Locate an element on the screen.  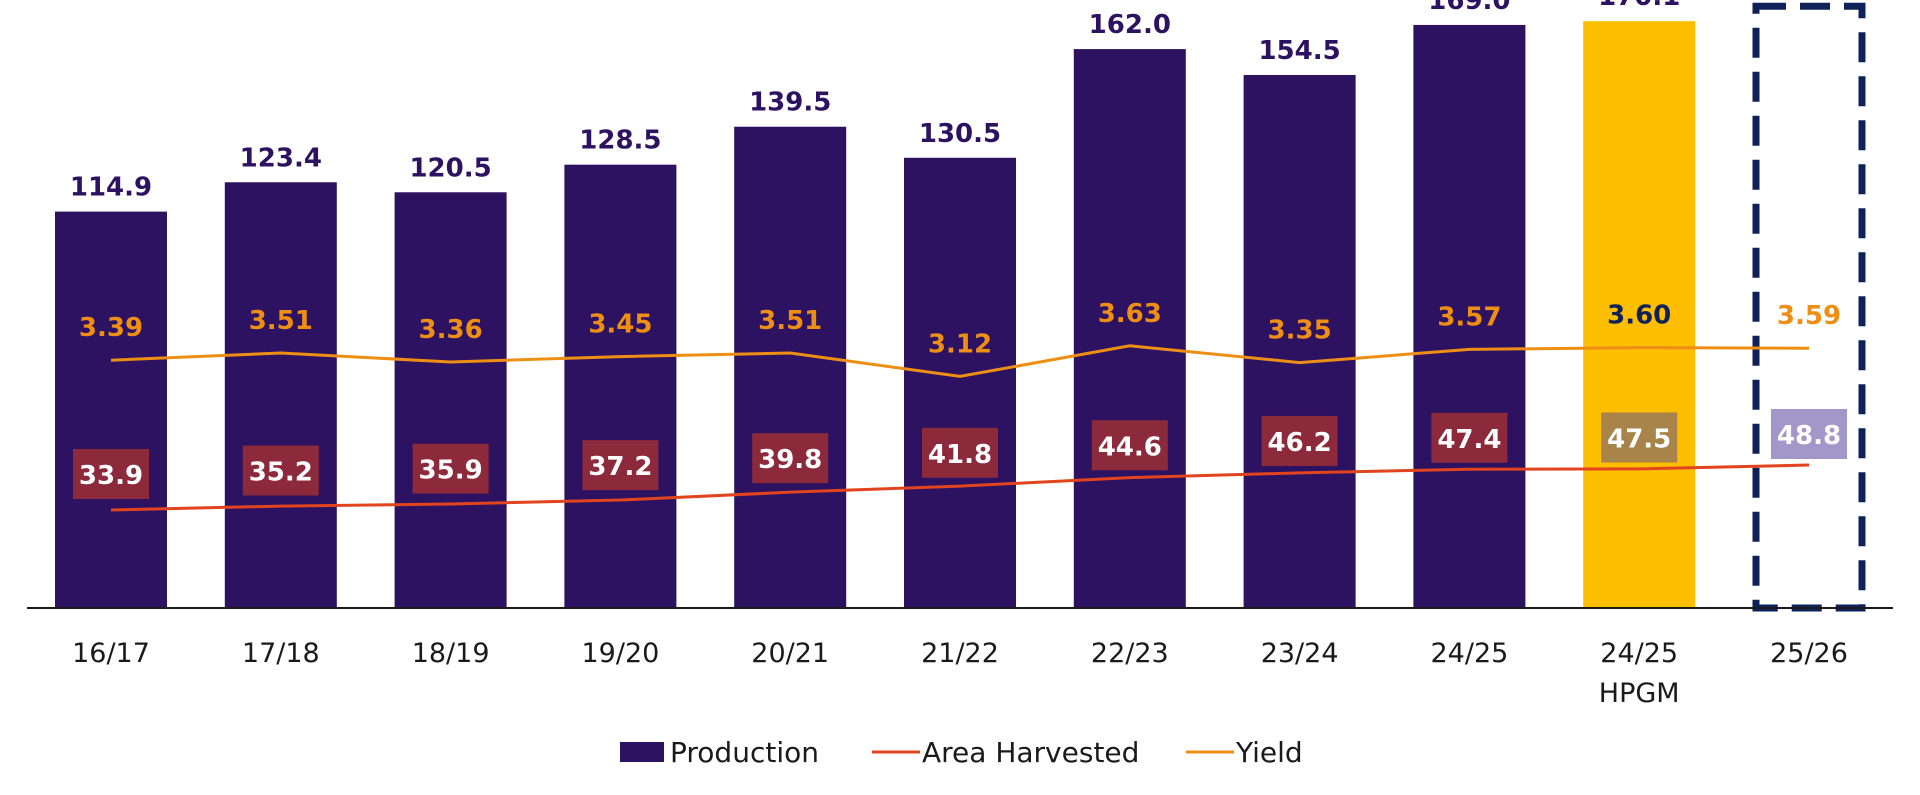
production-value-label: 114.9 is located at coordinates (111, 188).